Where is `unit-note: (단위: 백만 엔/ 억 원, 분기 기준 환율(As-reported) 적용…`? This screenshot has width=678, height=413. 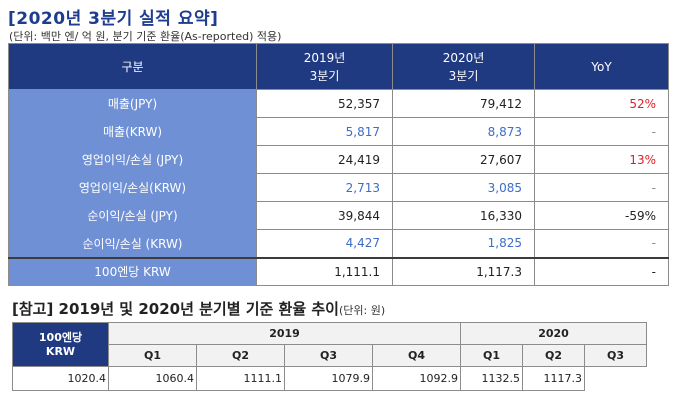 unit-note: (단위: 백만 엔/ 억 원, 분기 기준 환율(As-reported) 적용… is located at coordinates (145, 36).